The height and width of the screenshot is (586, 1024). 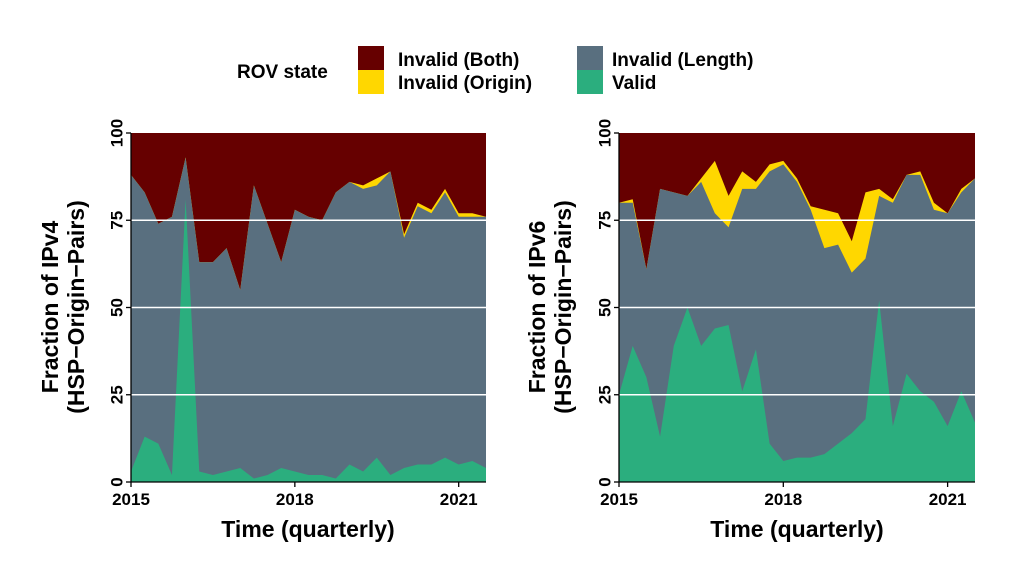 I want to click on area-valid, so click(x=797, y=391).